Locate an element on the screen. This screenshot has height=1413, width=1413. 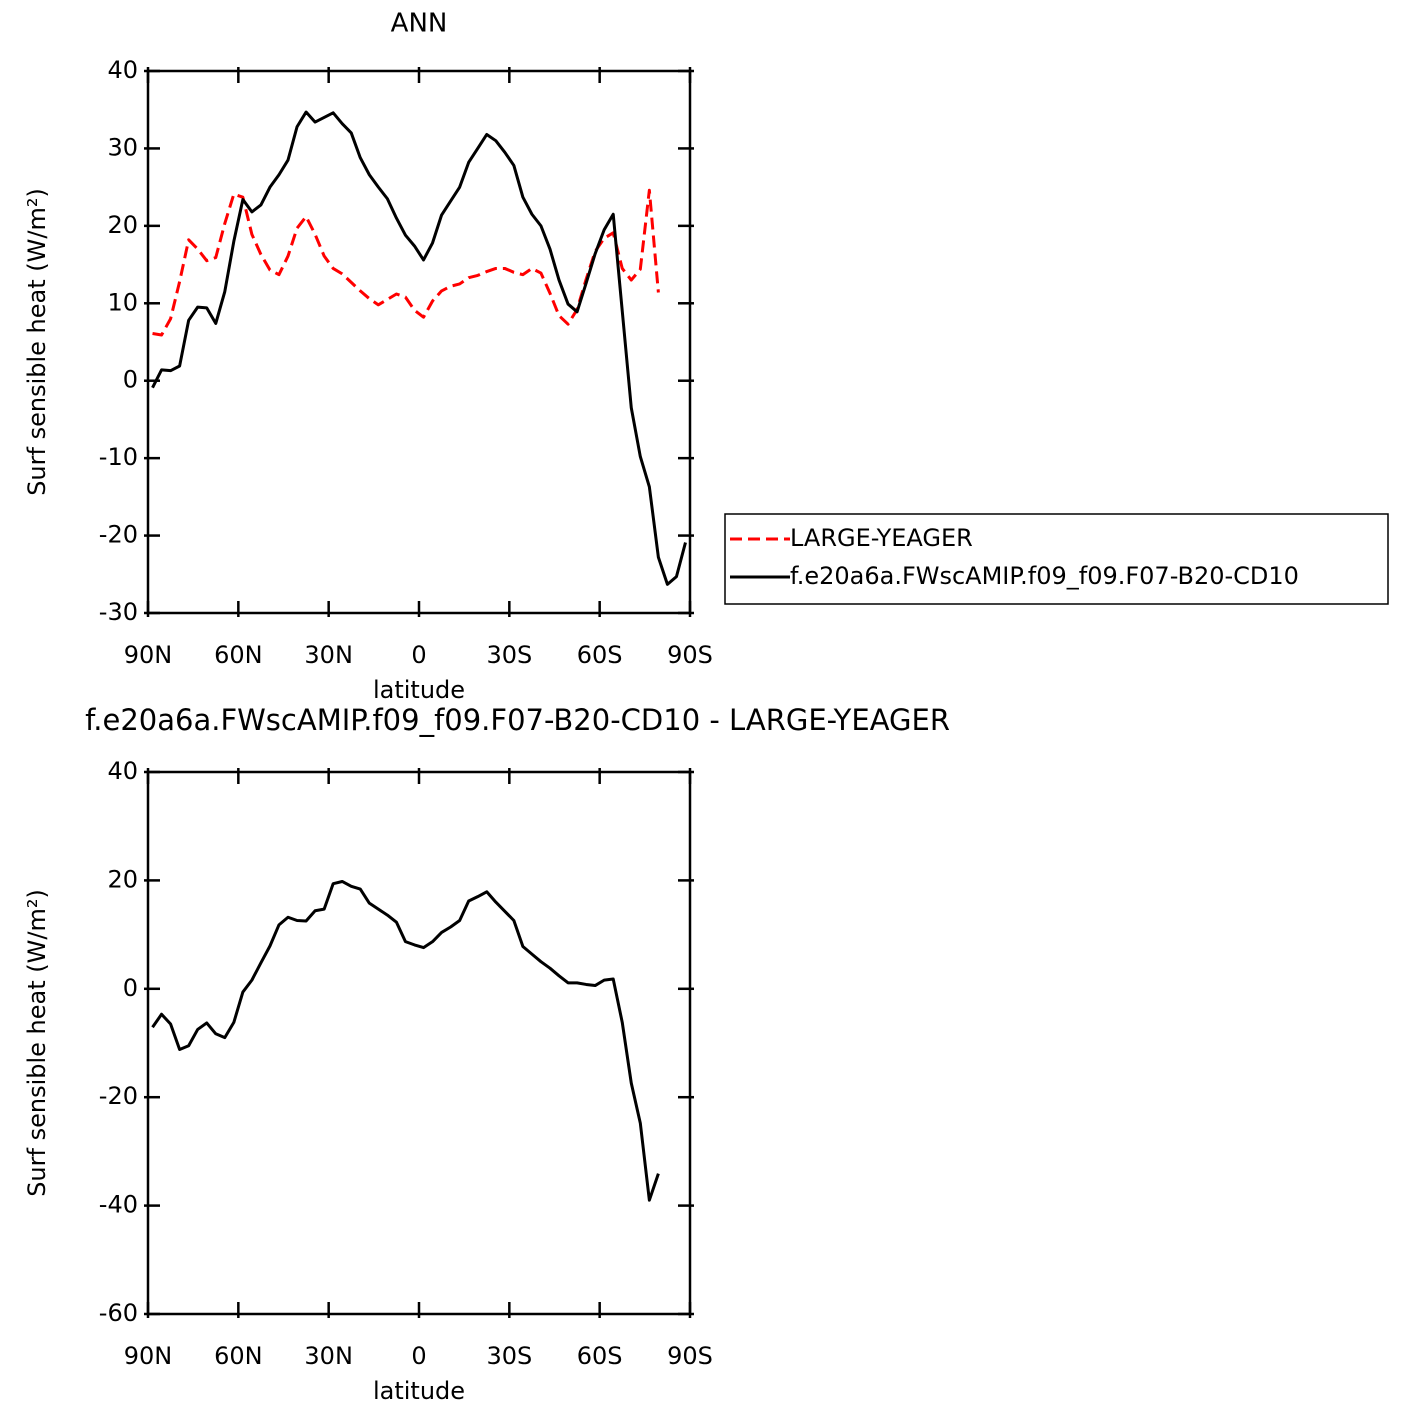
y-tick-label: 10 is located at coordinates (122, 302).